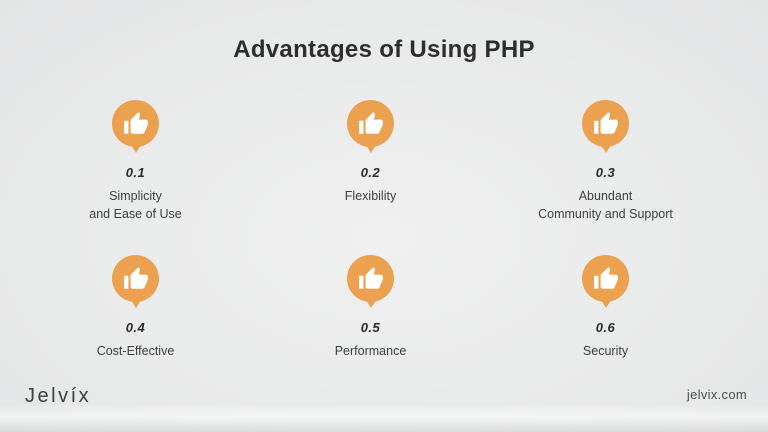 The height and width of the screenshot is (432, 768). I want to click on advantage-item-6: 0.6 Security, so click(605, 307).